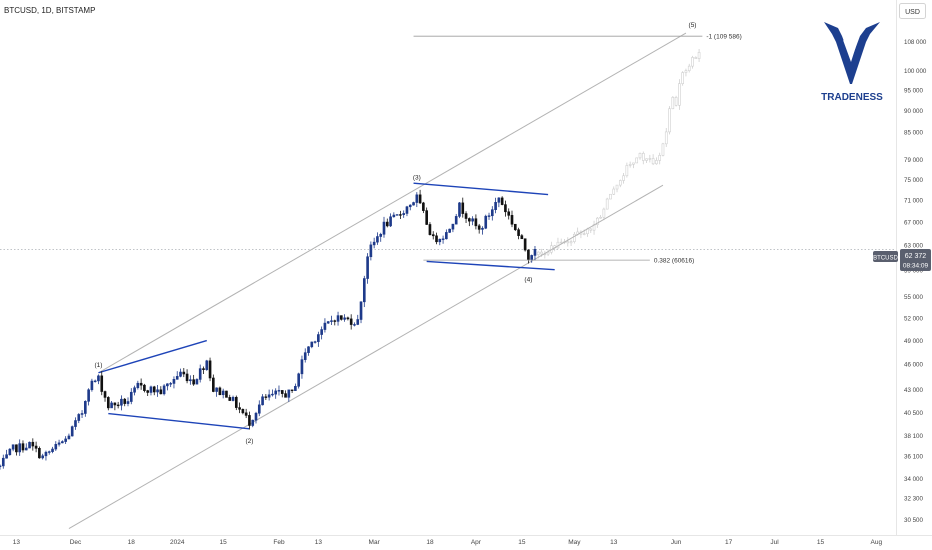 The image size is (932, 550). What do you see at coordinates (912, 11) in the screenshot?
I see `currency-selector: USD` at bounding box center [912, 11].